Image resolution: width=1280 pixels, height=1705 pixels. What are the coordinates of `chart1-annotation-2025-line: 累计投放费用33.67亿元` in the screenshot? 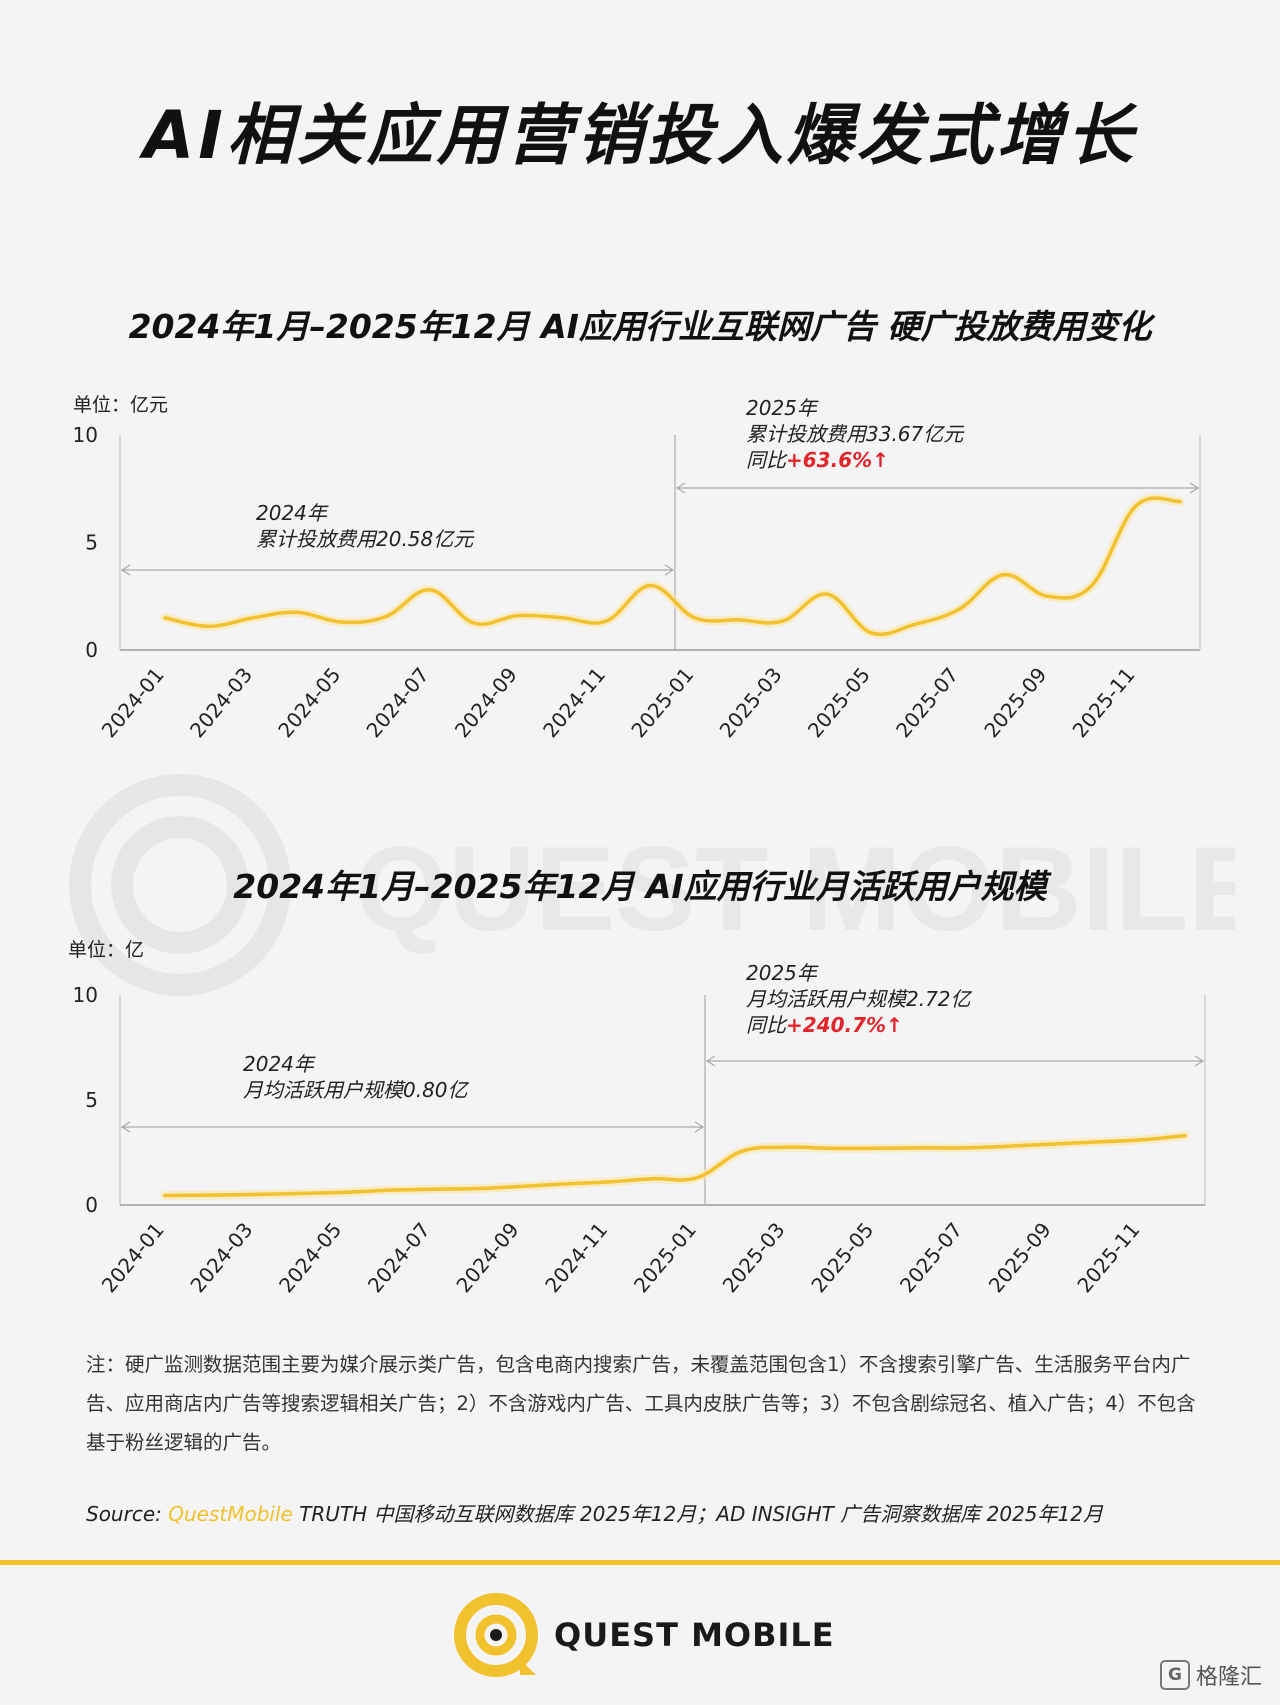 It's located at (855, 434).